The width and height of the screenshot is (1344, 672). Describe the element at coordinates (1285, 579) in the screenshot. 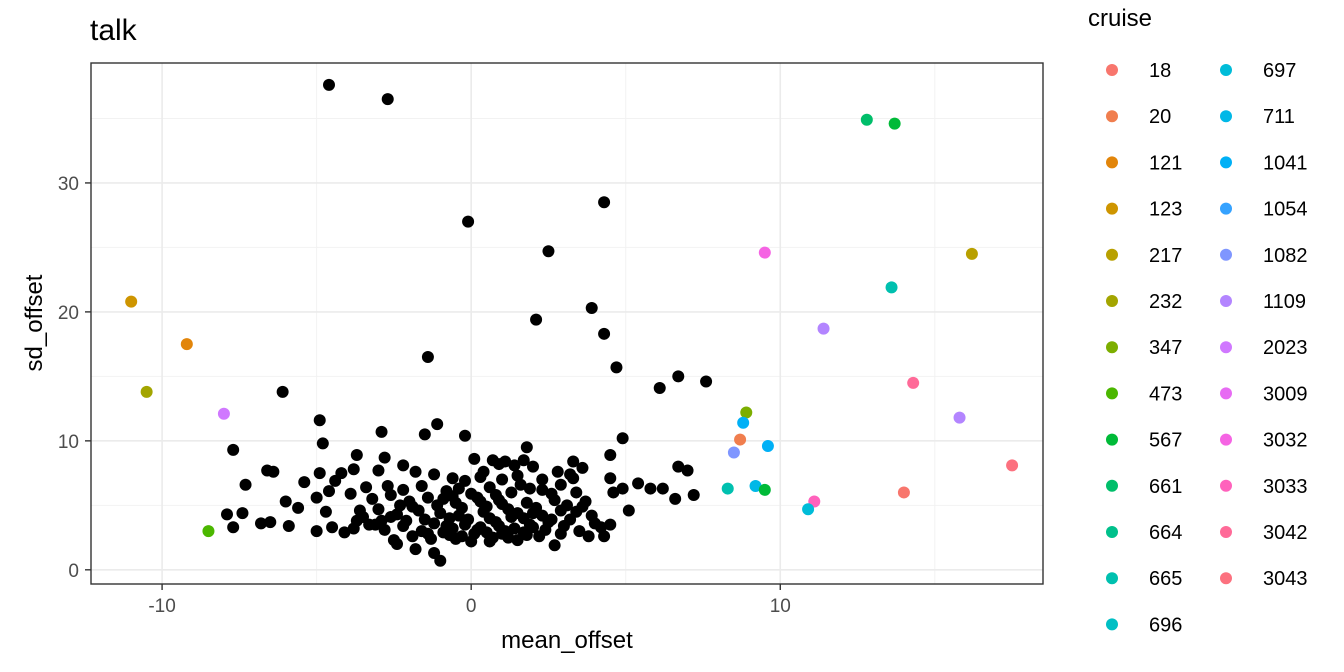

I see `legend-label-3043: 3043` at that location.